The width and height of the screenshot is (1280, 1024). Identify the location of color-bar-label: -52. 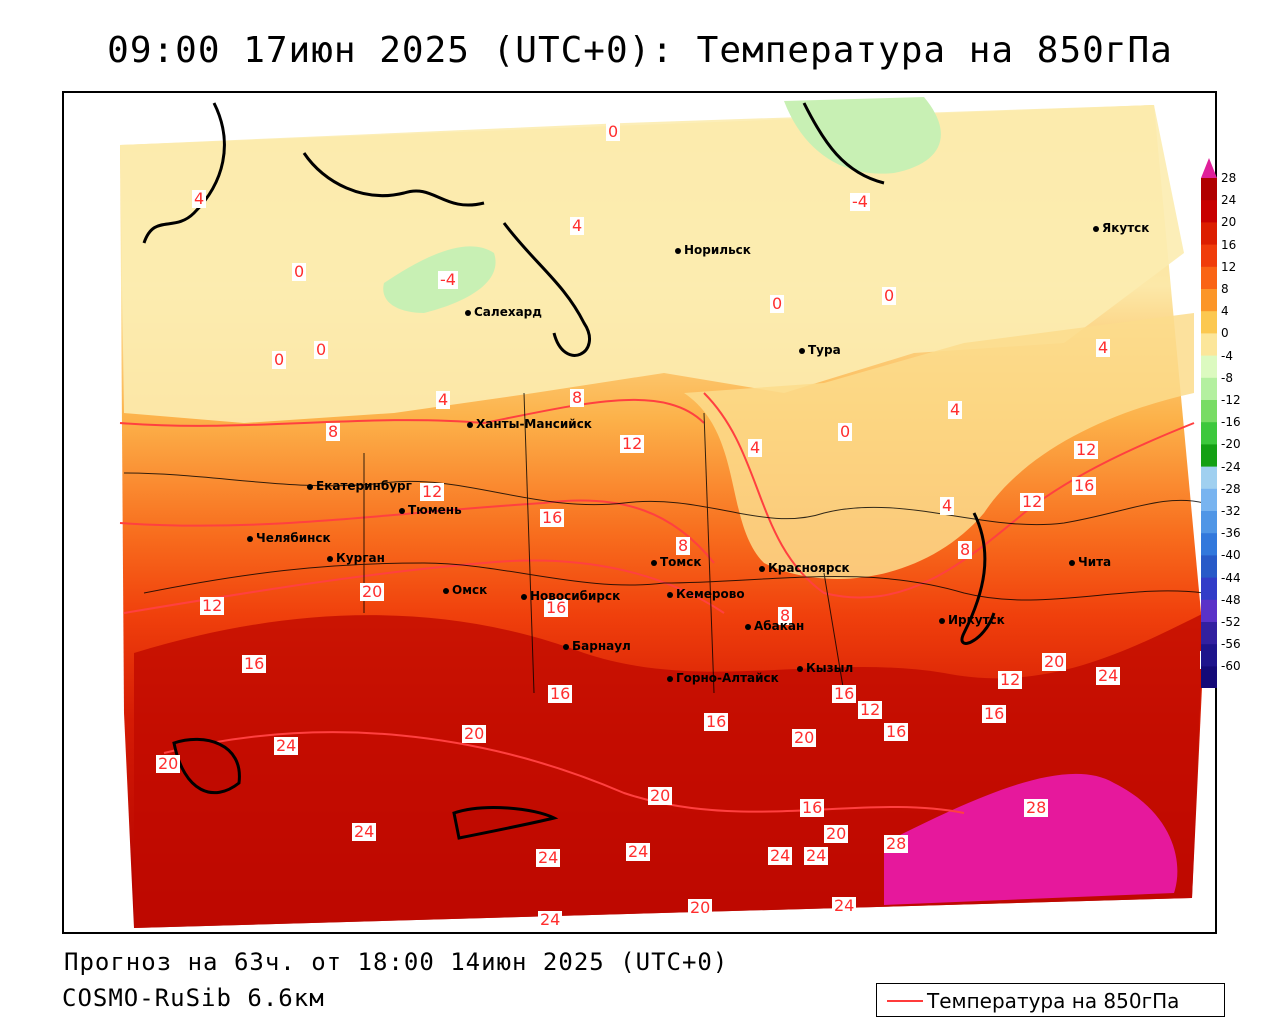
(1231, 622).